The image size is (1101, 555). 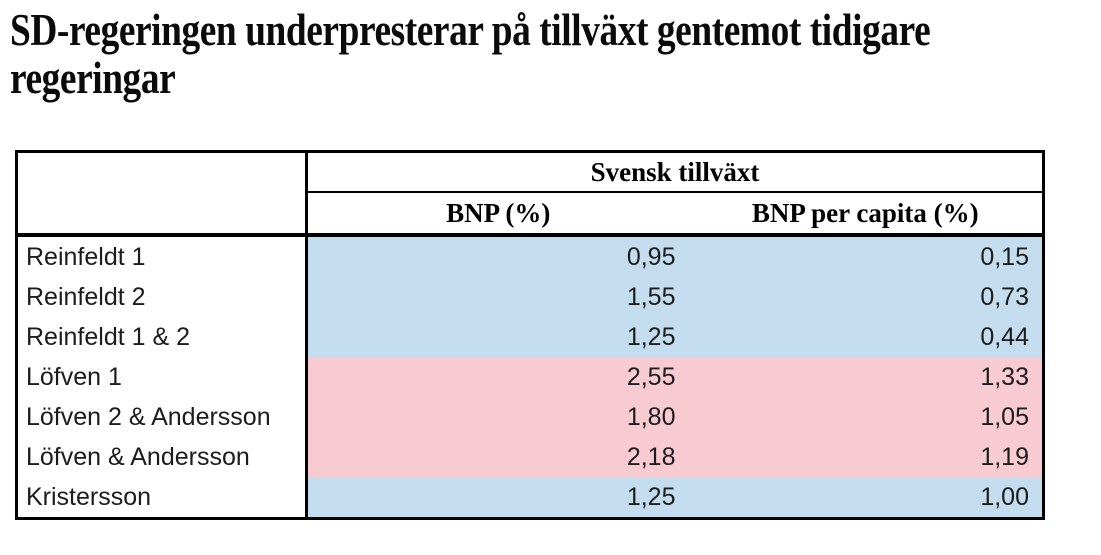 What do you see at coordinates (497, 377) in the screenshot?
I see `value-bnp: 2,55` at bounding box center [497, 377].